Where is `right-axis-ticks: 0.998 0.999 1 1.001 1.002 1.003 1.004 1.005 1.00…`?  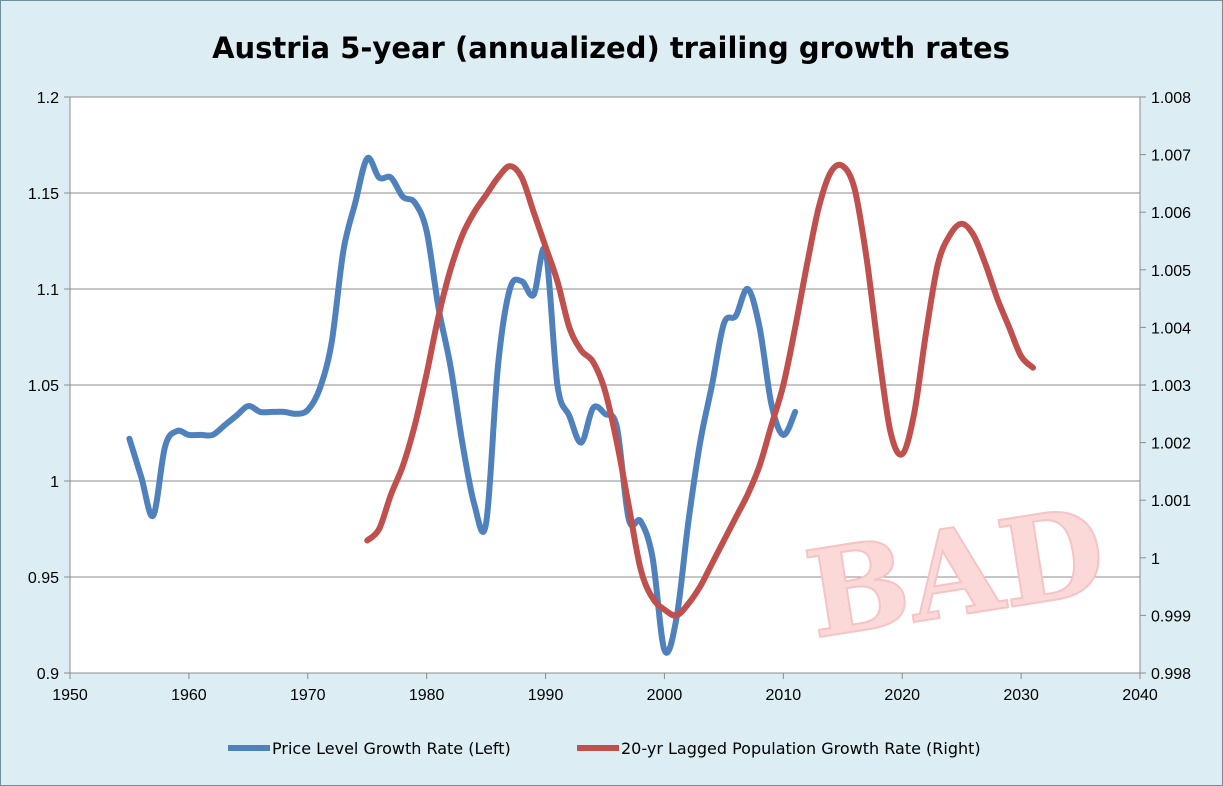
right-axis-ticks: 0.998 0.999 1 1.001 1.002 1.003 1.004 1.005 1.00… is located at coordinates (1165, 386).